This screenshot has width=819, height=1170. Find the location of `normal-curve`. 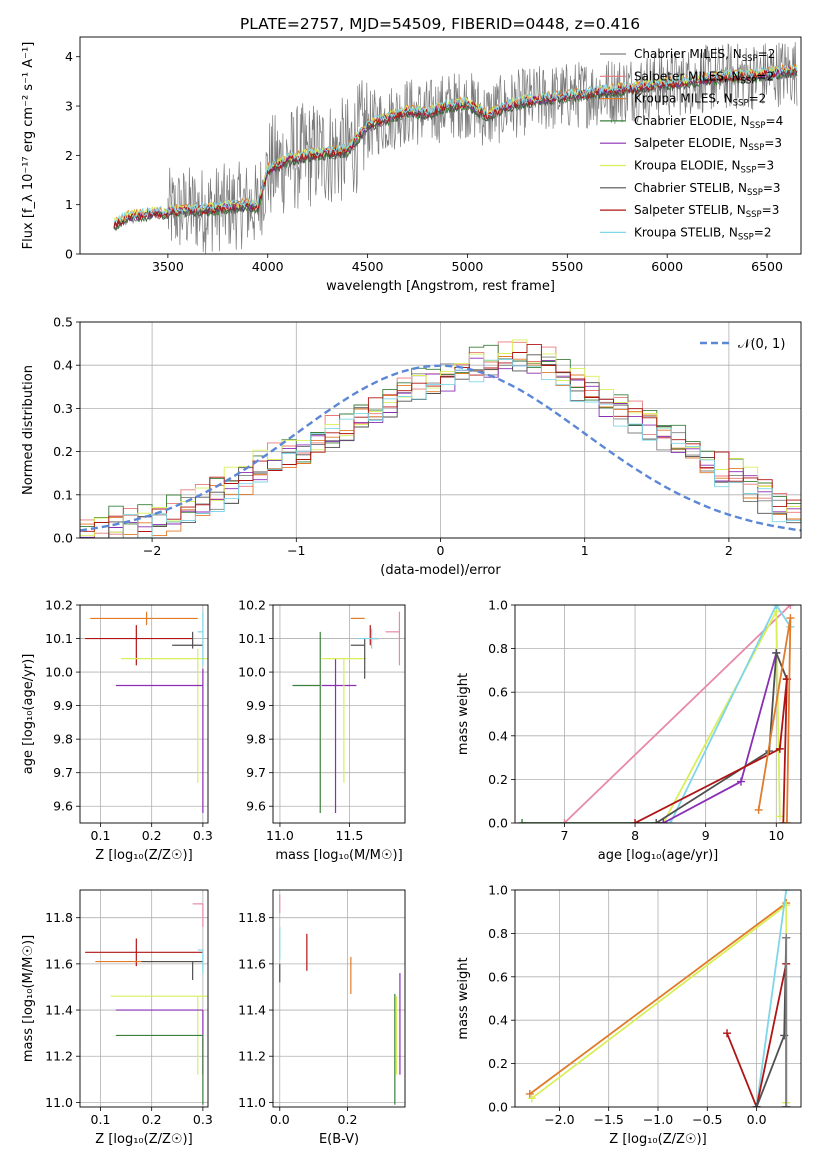

normal-curve is located at coordinates (440, 448).